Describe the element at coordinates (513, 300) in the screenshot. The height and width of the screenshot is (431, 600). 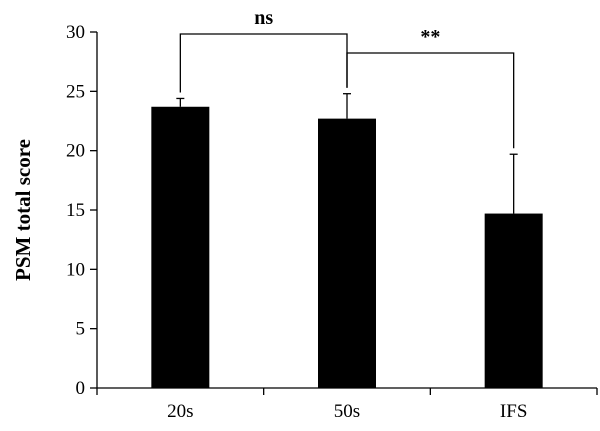
I see `bar-IFS` at that location.